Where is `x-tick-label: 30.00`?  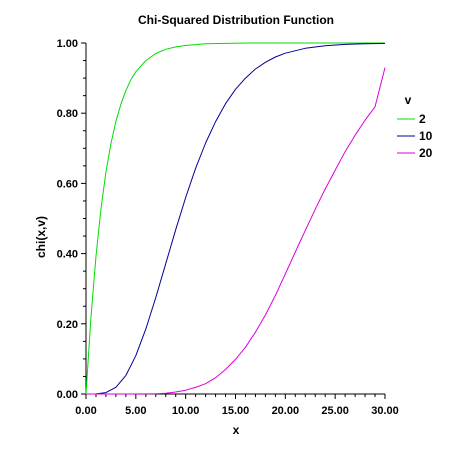 x-tick-label: 30.00 is located at coordinates (385, 411).